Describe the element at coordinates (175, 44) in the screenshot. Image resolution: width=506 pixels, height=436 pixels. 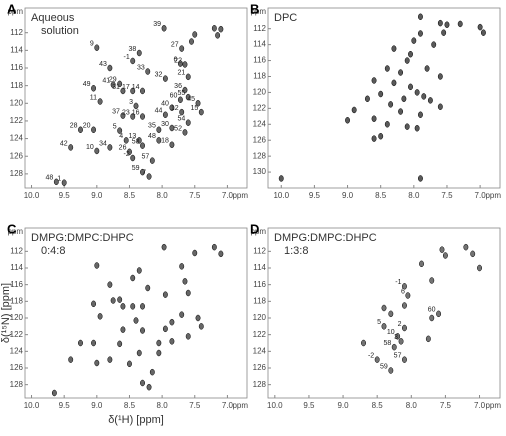
I see `peak-label: 27` at that location.